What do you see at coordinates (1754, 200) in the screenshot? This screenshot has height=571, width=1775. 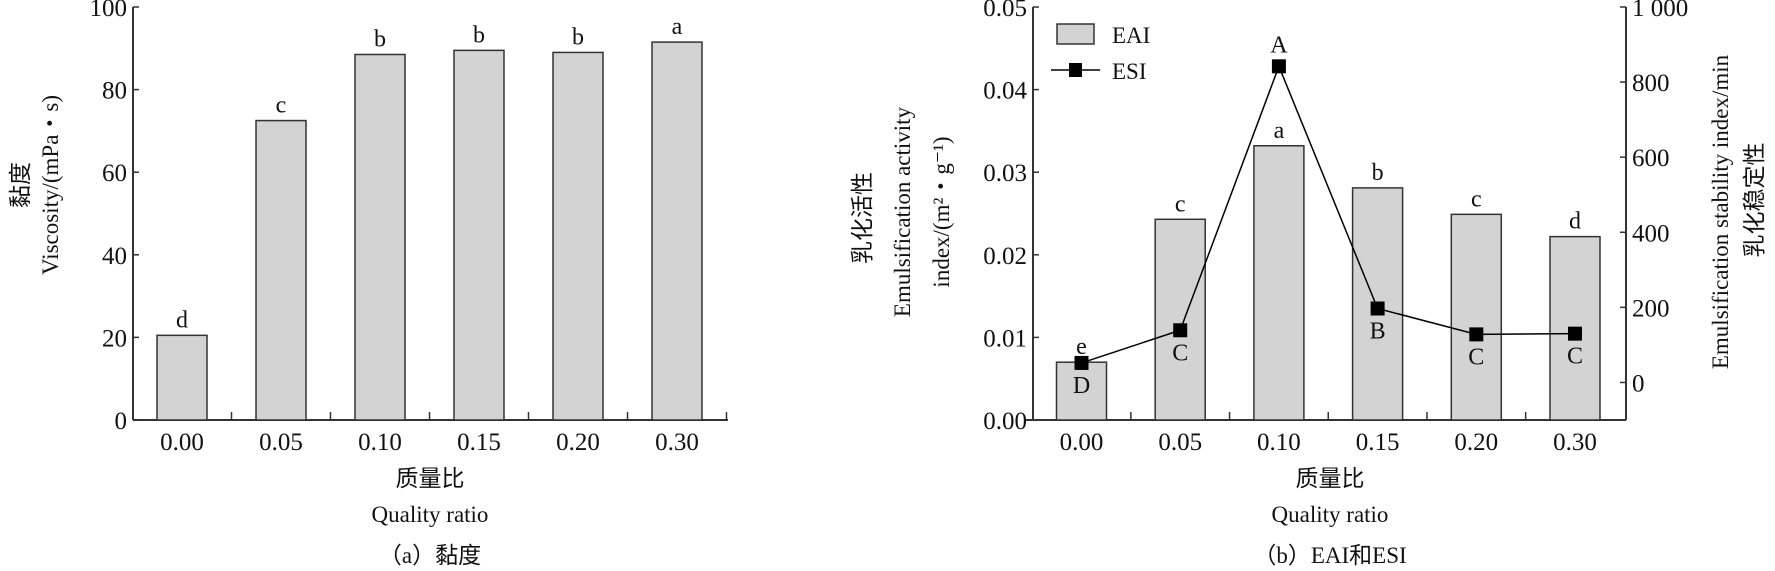 I see `chart-b-ylabel-right-cn: 乳化稳定性` at bounding box center [1754, 200].